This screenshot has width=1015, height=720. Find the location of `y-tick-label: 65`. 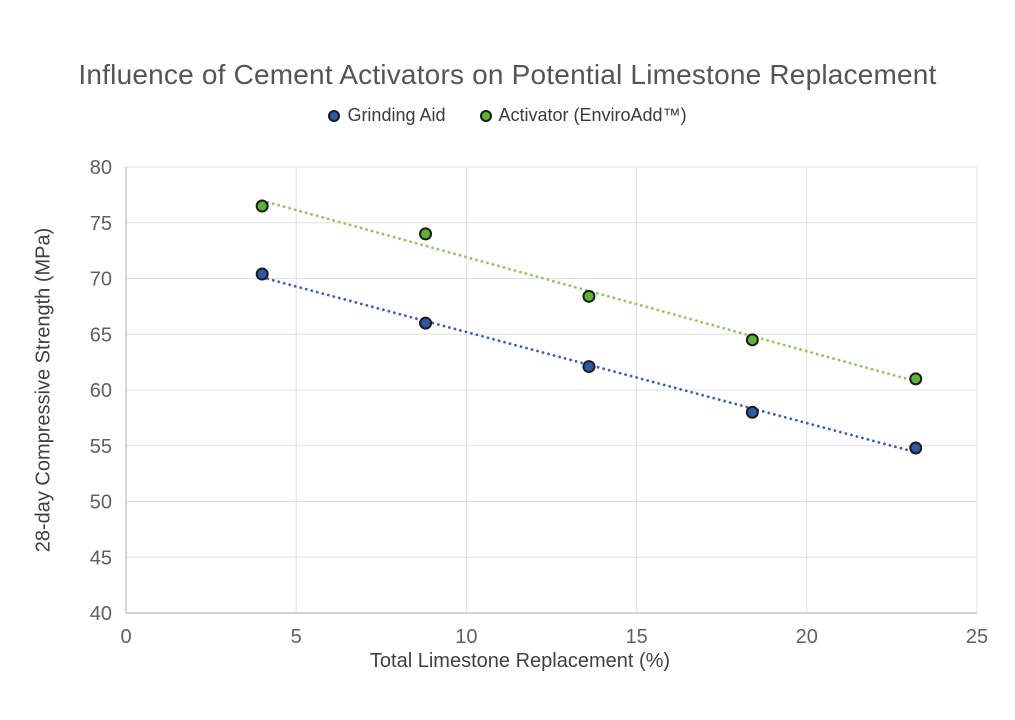

y-tick-label: 65 is located at coordinates (101, 335).